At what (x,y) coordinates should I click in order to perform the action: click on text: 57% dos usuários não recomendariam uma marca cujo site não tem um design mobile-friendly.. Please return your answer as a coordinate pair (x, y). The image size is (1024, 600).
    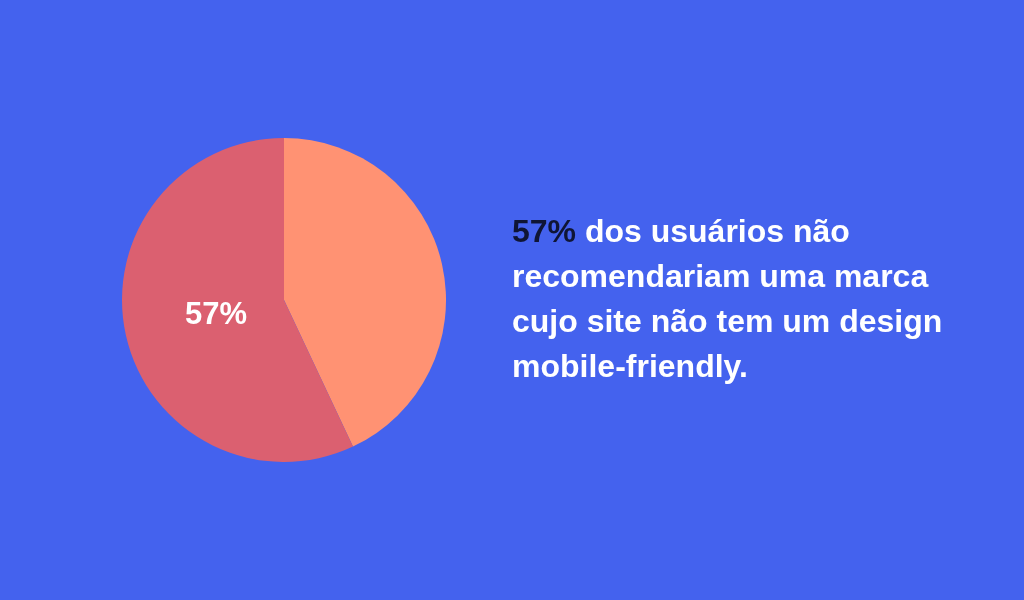
    Looking at the image, I should click on (727, 298).